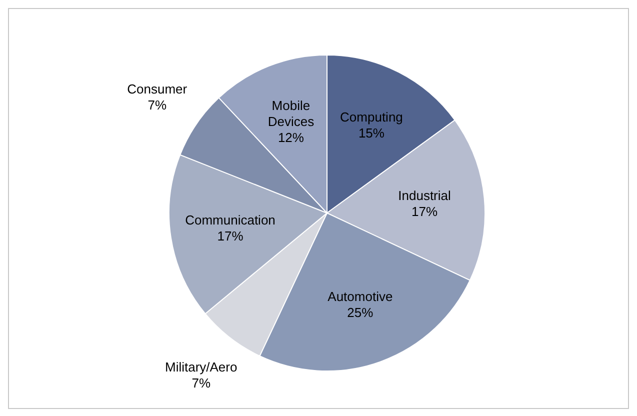 The height and width of the screenshot is (416, 637). What do you see at coordinates (291, 113) in the screenshot?
I see `slice-label: Mobile Devices` at bounding box center [291, 113].